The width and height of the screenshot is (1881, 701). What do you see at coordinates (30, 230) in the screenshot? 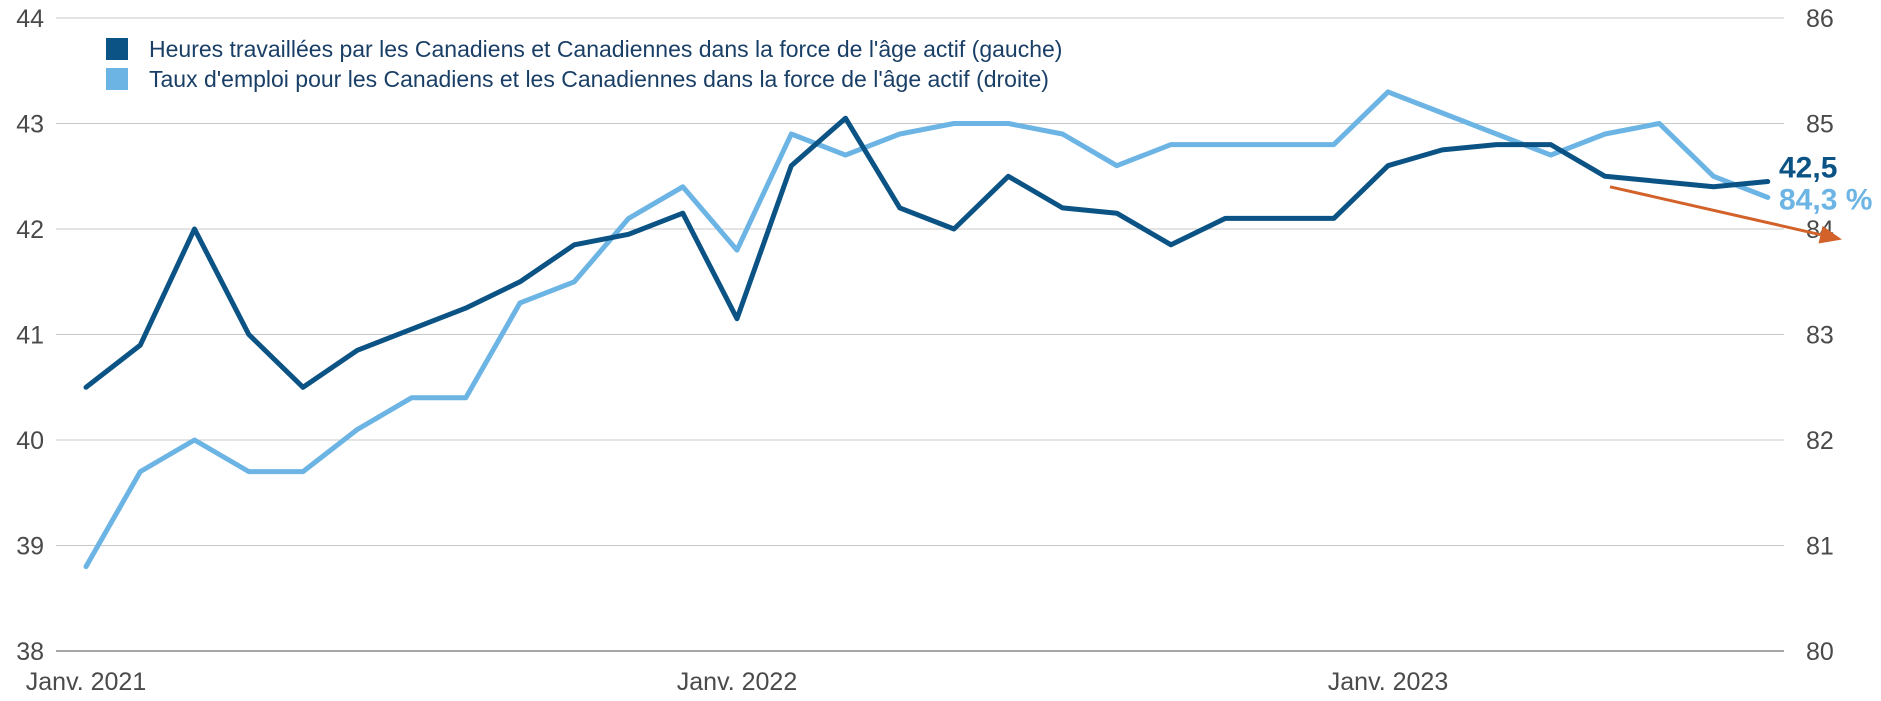
I see `left-tick-label: 42` at bounding box center [30, 230].